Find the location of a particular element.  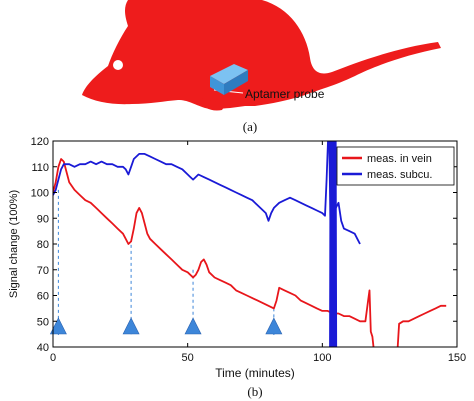

y-tick-label: 110 is located at coordinates (40, 168).